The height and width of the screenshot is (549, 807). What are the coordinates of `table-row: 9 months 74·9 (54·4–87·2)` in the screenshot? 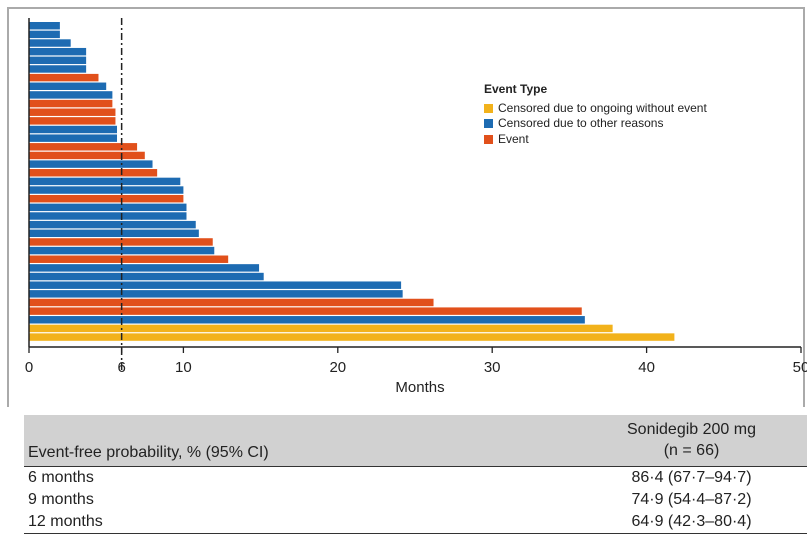 It's located at (415, 500).